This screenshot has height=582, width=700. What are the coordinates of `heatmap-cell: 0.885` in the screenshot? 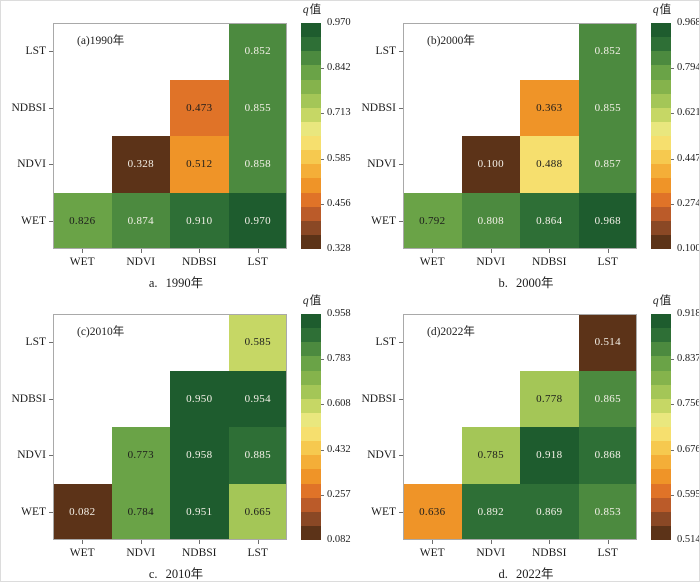 It's located at (257, 455).